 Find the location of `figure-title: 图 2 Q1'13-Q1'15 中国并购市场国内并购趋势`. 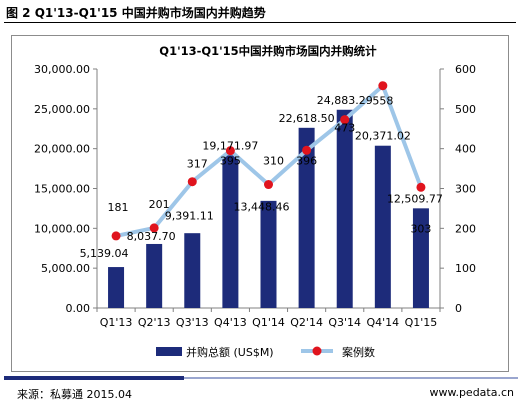

figure-title: 图 2 Q1'13-Q1'15 中国并购市场国内并购趋势 is located at coordinates (136, 13).